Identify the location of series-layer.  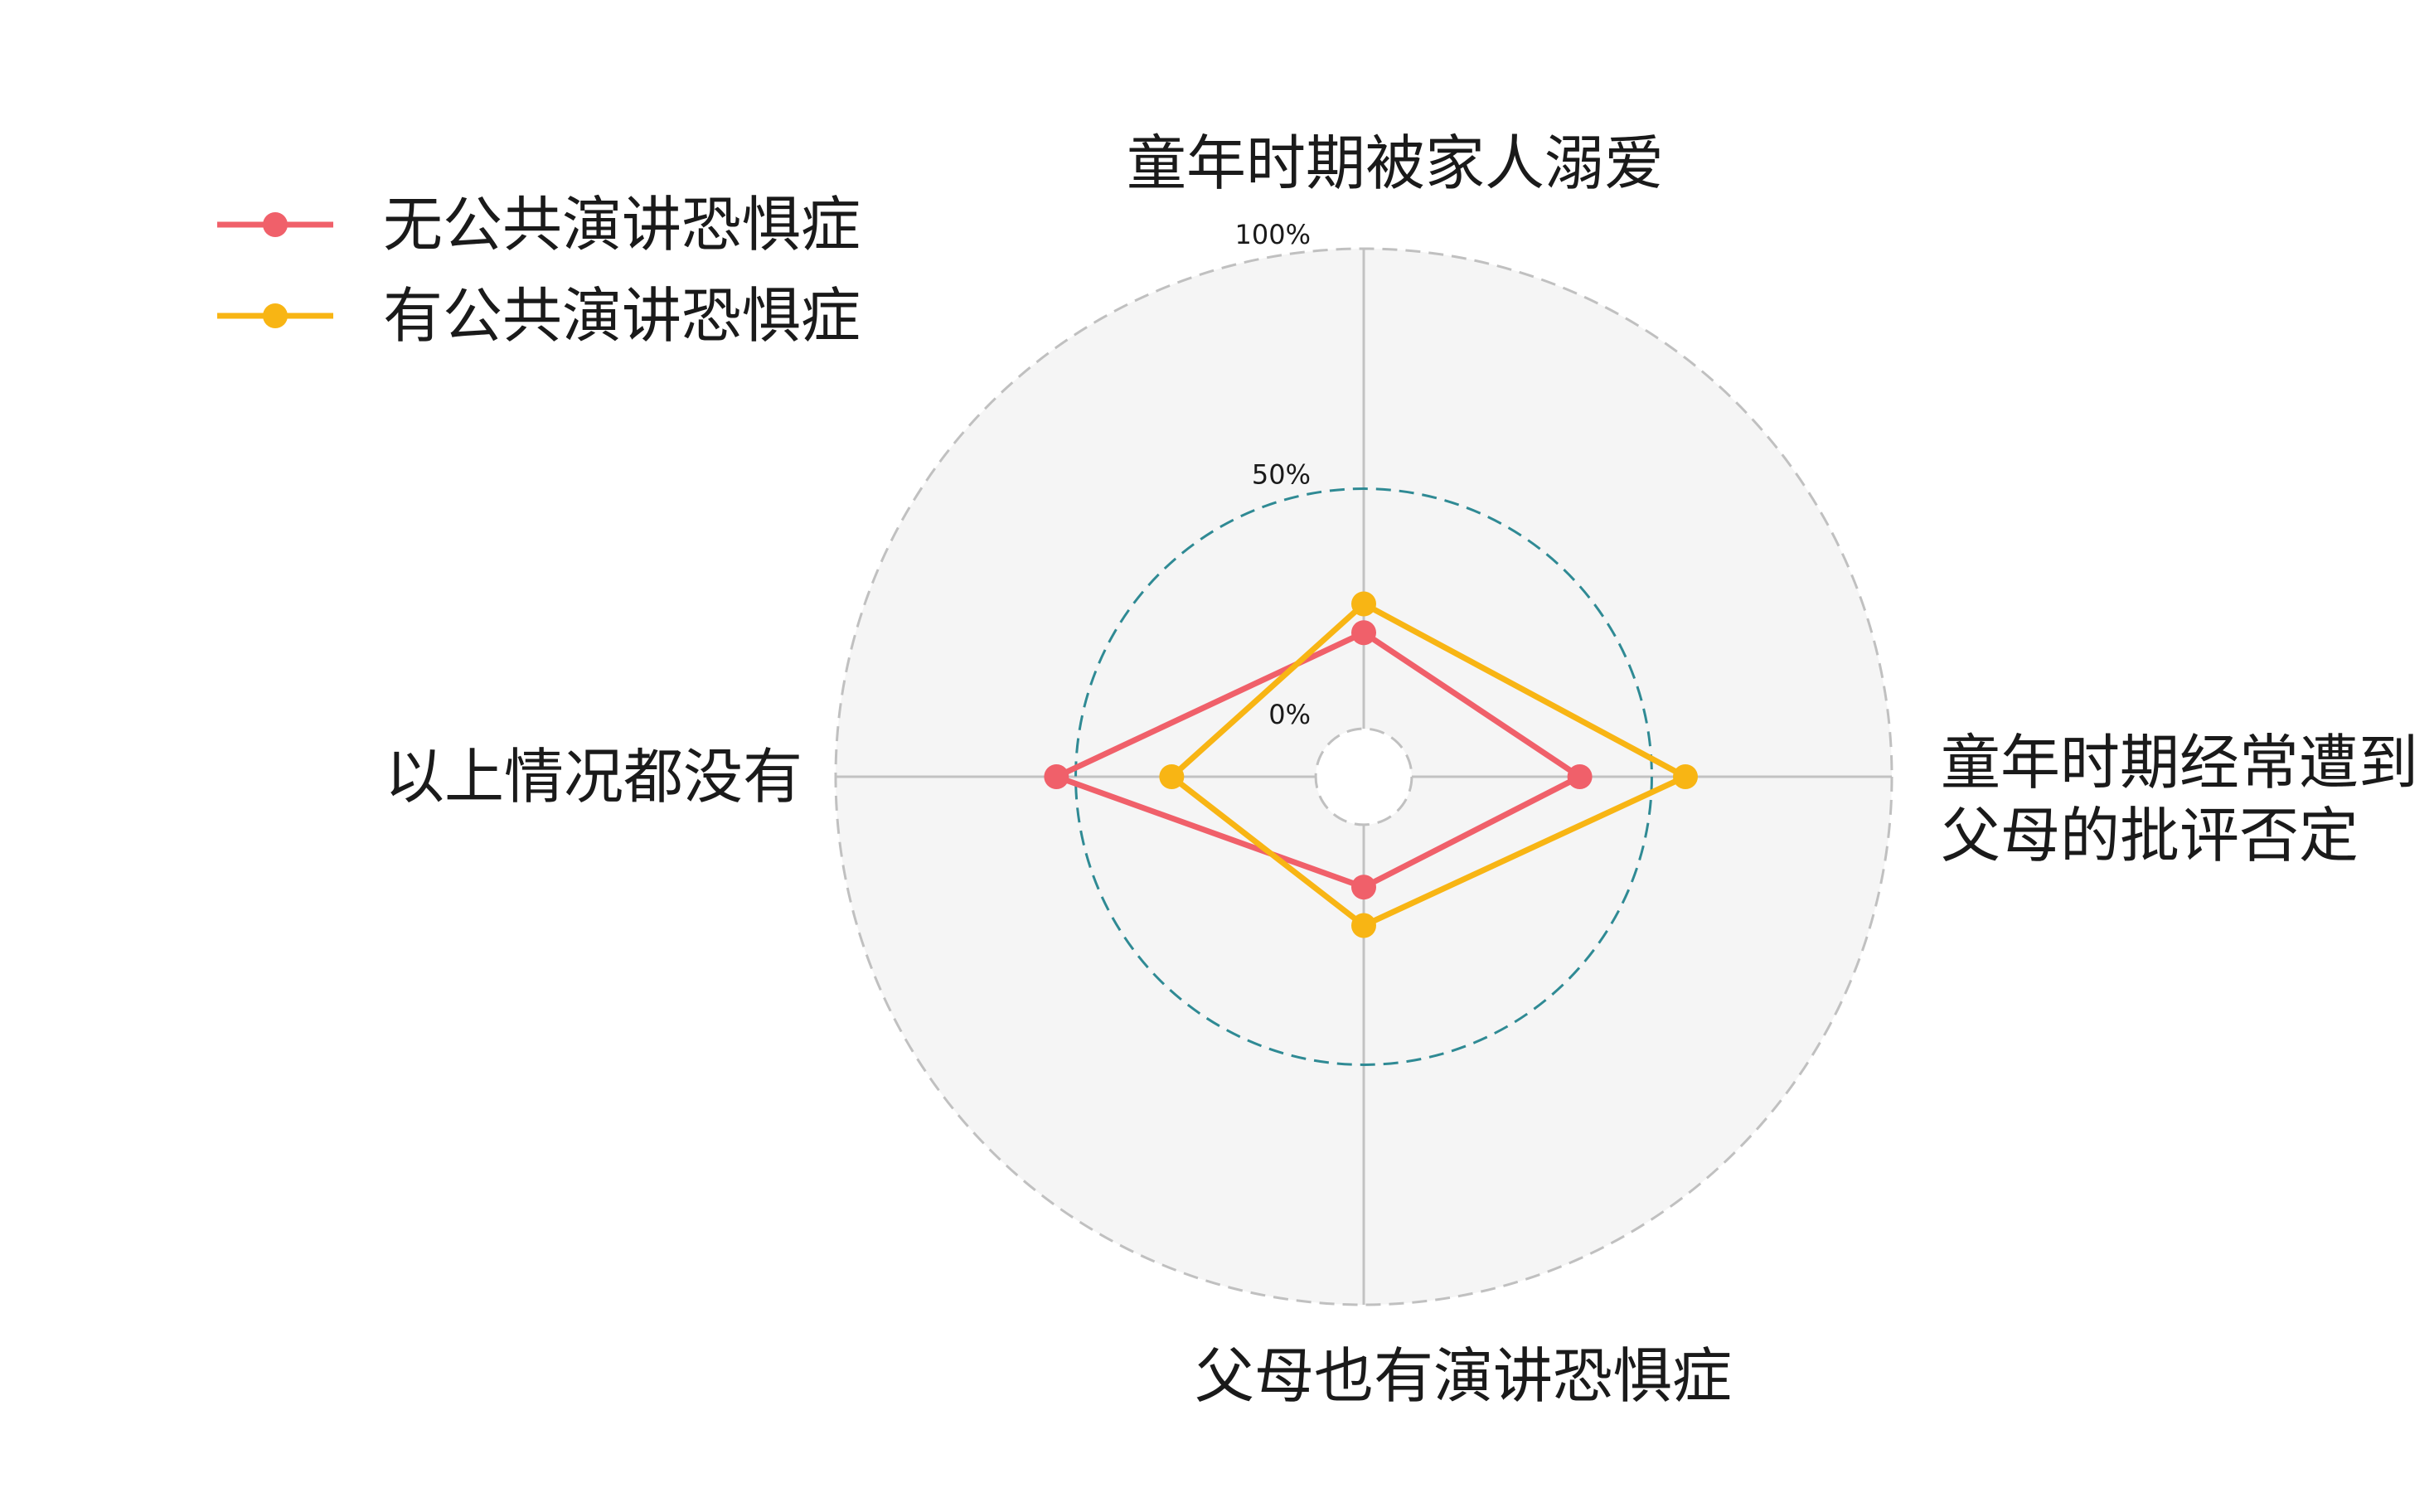
(1371, 764).